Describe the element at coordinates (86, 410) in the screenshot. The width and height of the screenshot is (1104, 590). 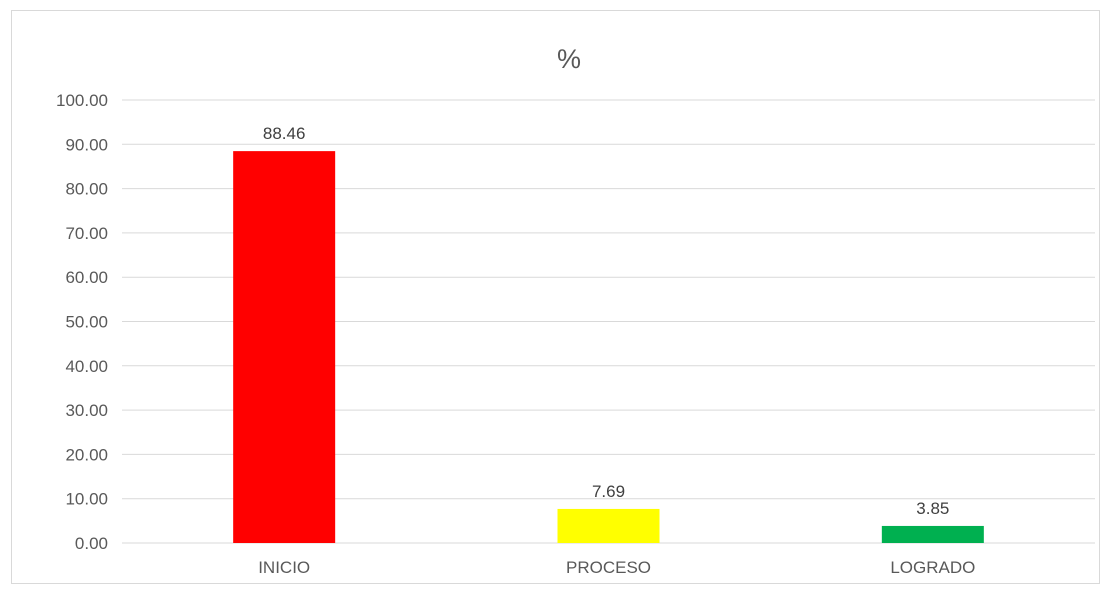
I see `y-tick-label: 30.00` at that location.